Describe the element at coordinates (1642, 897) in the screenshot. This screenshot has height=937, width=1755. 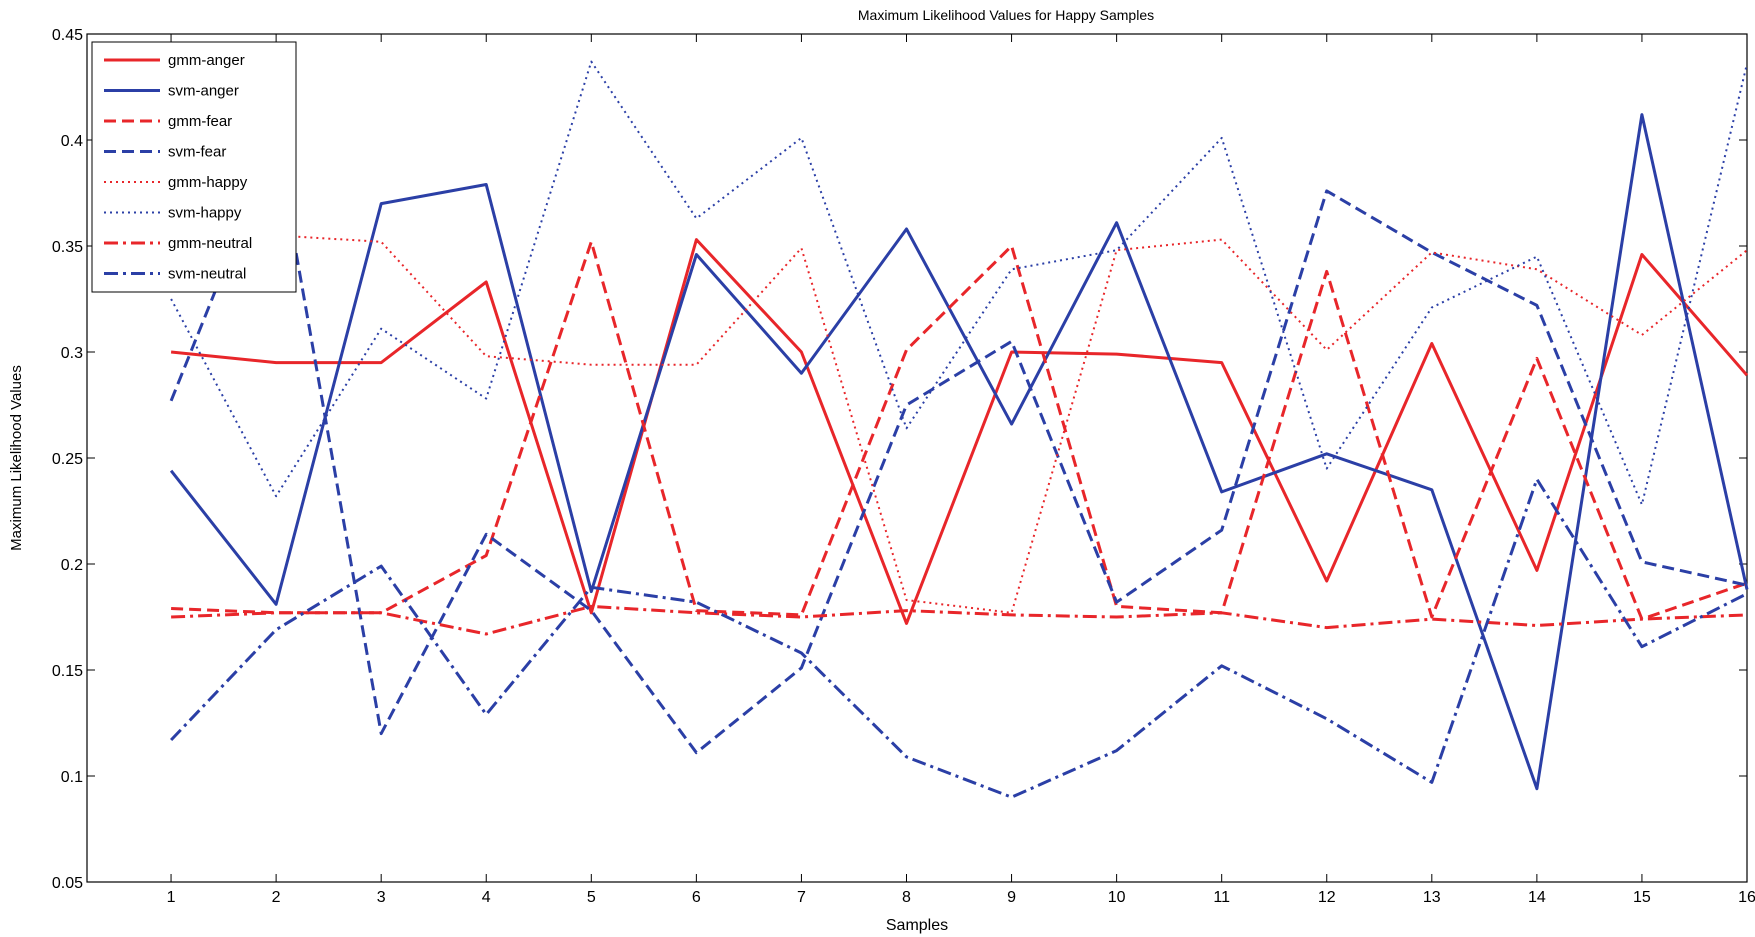
I see `x-tick-label: 15` at that location.